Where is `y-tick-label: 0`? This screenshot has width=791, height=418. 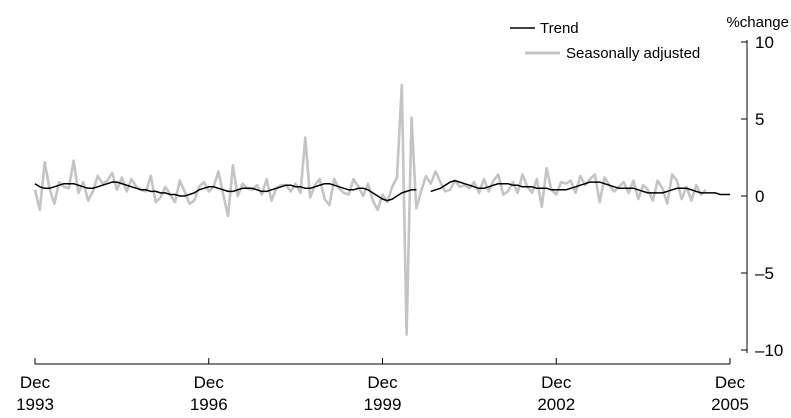 y-tick-label: 0 is located at coordinates (759, 196).